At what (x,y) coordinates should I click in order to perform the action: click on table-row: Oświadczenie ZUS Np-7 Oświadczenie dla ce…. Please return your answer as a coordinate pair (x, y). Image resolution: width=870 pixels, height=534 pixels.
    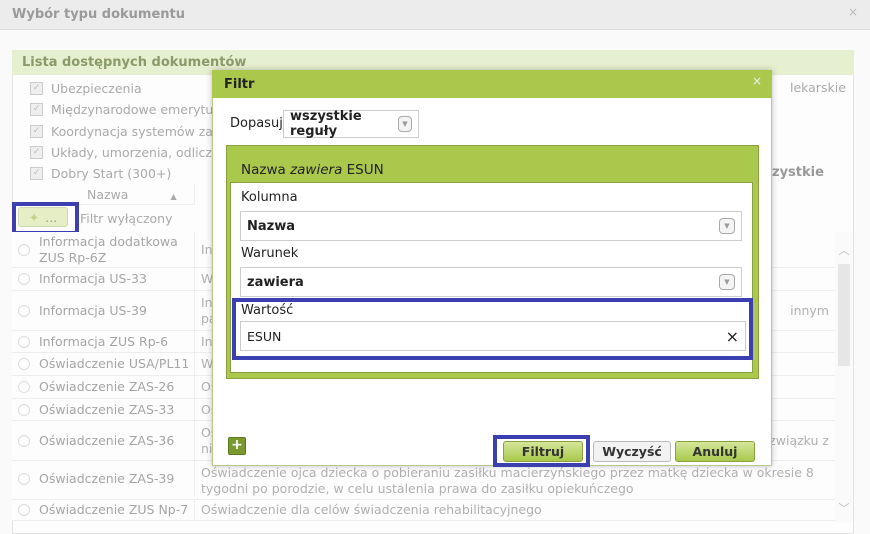
    Looking at the image, I should click on (423, 510).